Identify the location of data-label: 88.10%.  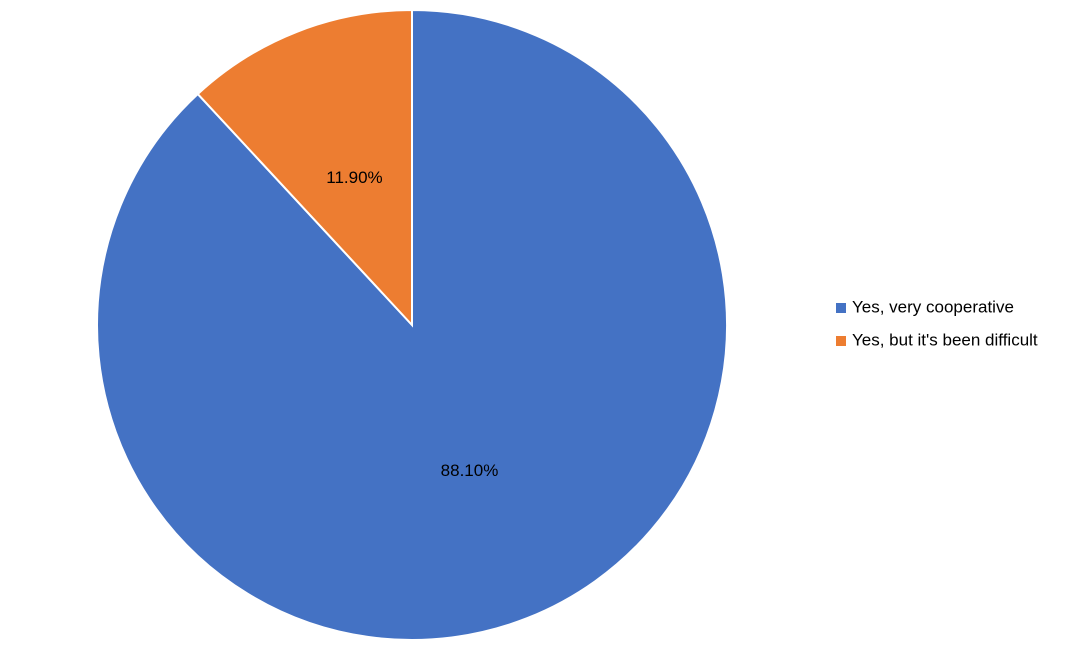
(470, 470).